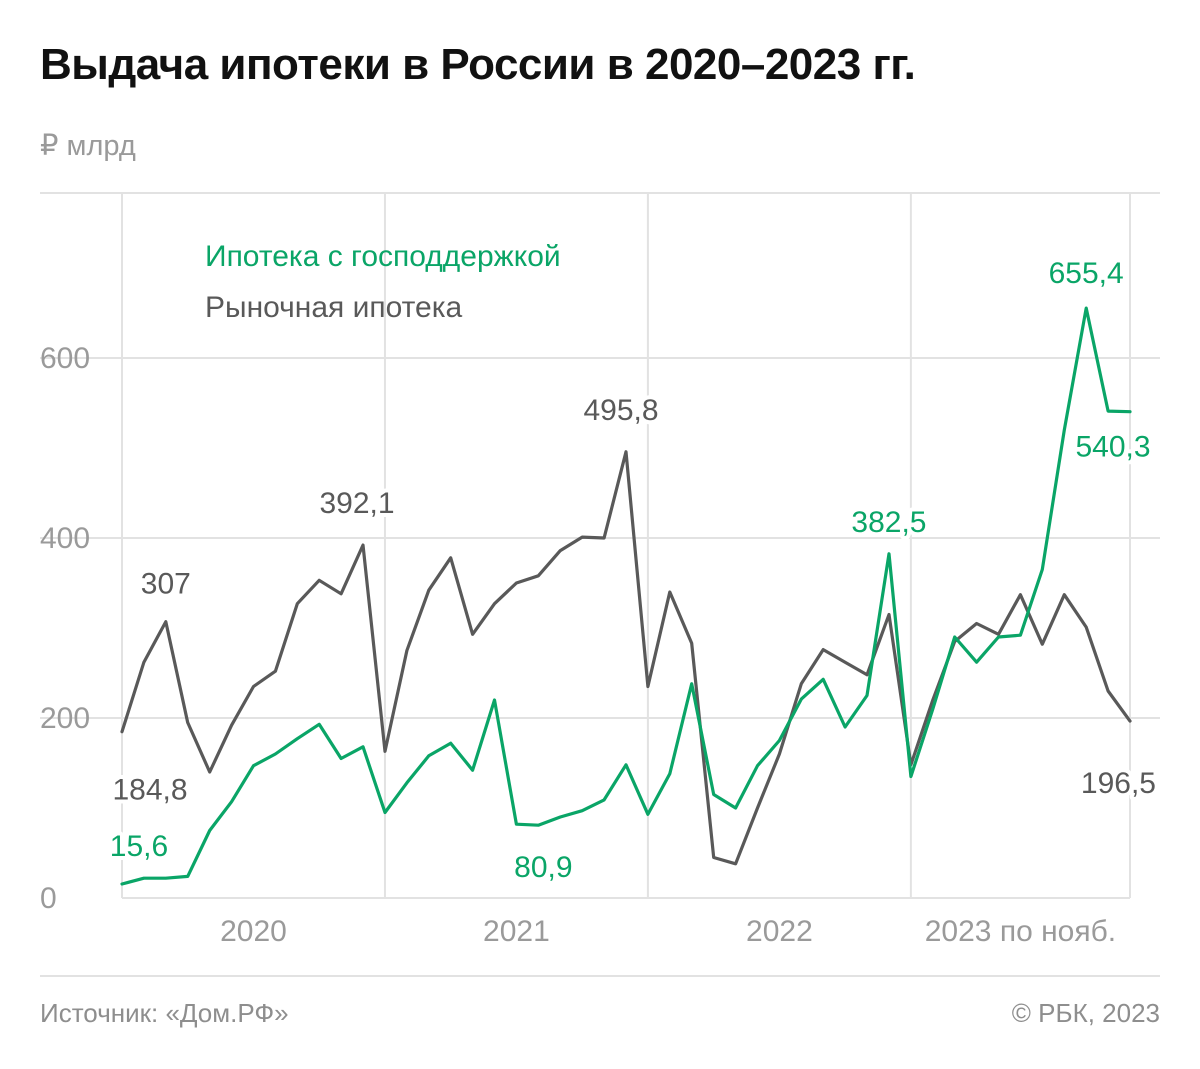 This screenshot has width=1200, height=1069. I want to click on data-label: 540,3, so click(1112, 447).